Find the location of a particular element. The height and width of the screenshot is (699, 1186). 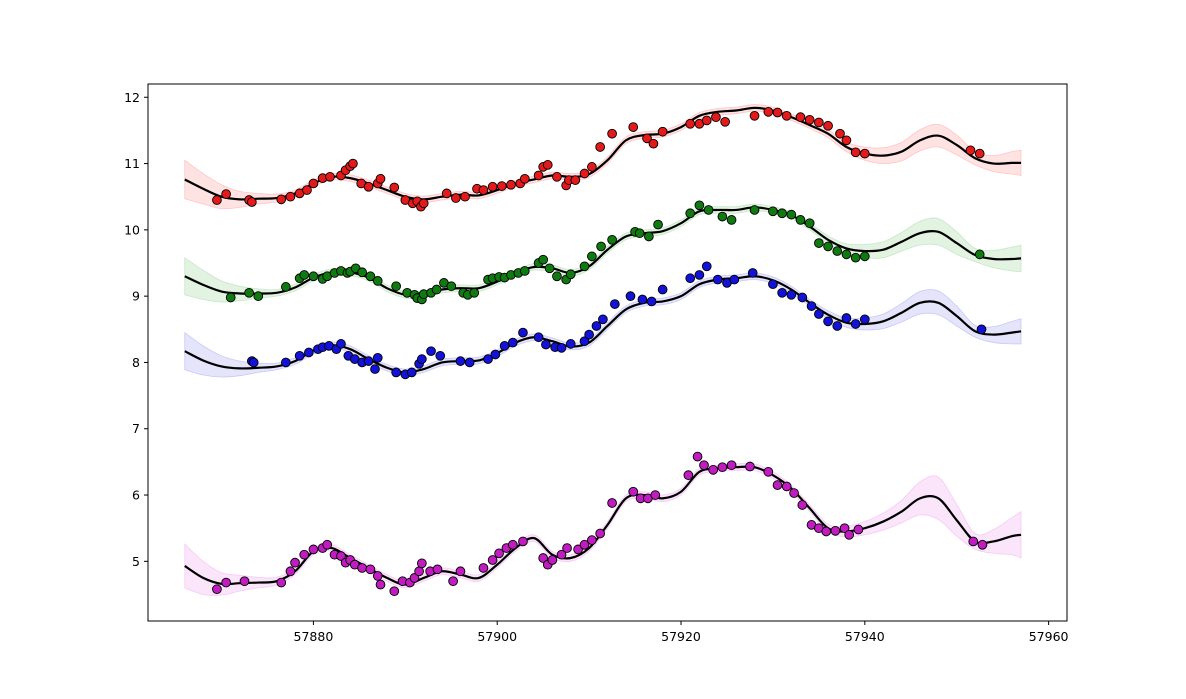

y-tick-label: 5 is located at coordinates (136, 561).